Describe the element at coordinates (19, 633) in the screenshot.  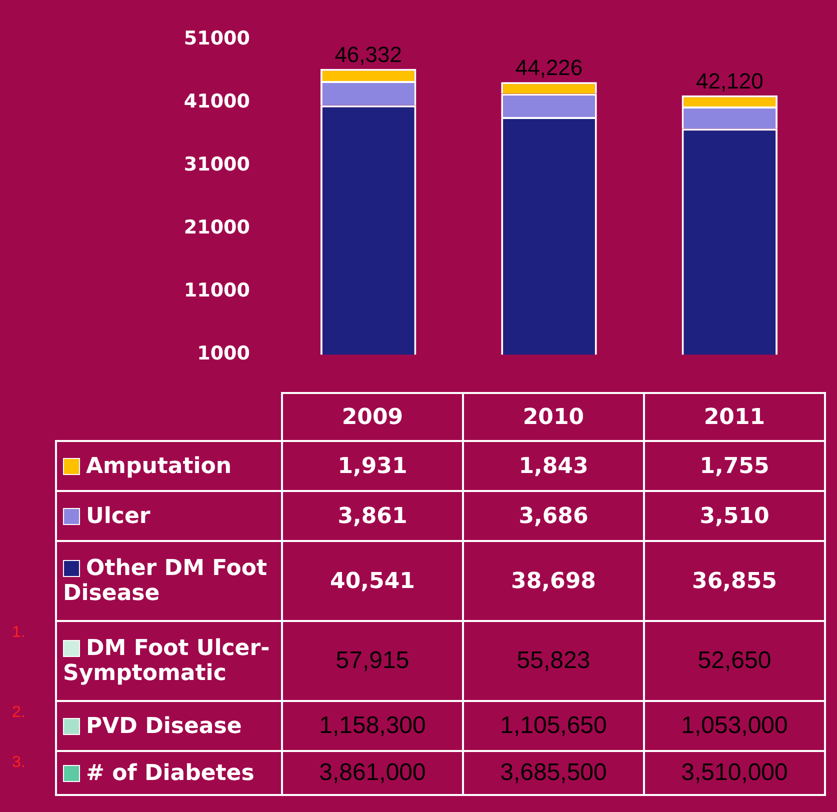
I see `text: 1.` at that location.